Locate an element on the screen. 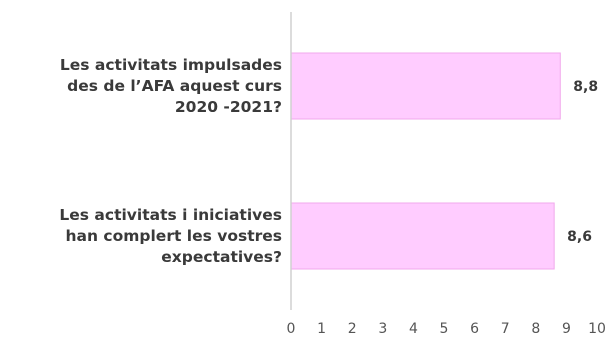  data-label-1: 8,8 is located at coordinates (585, 87).